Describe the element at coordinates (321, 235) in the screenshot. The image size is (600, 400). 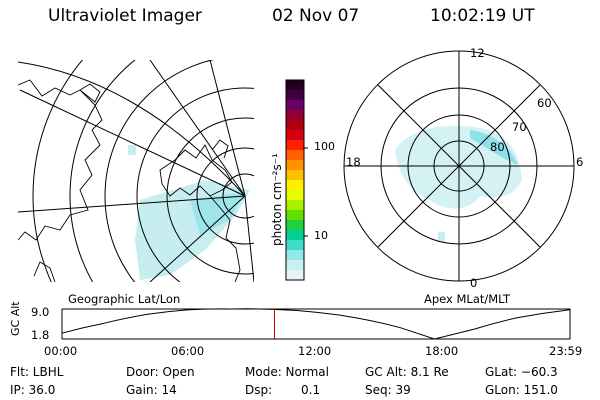
I see `colorbar-tick-10: 10` at that location.